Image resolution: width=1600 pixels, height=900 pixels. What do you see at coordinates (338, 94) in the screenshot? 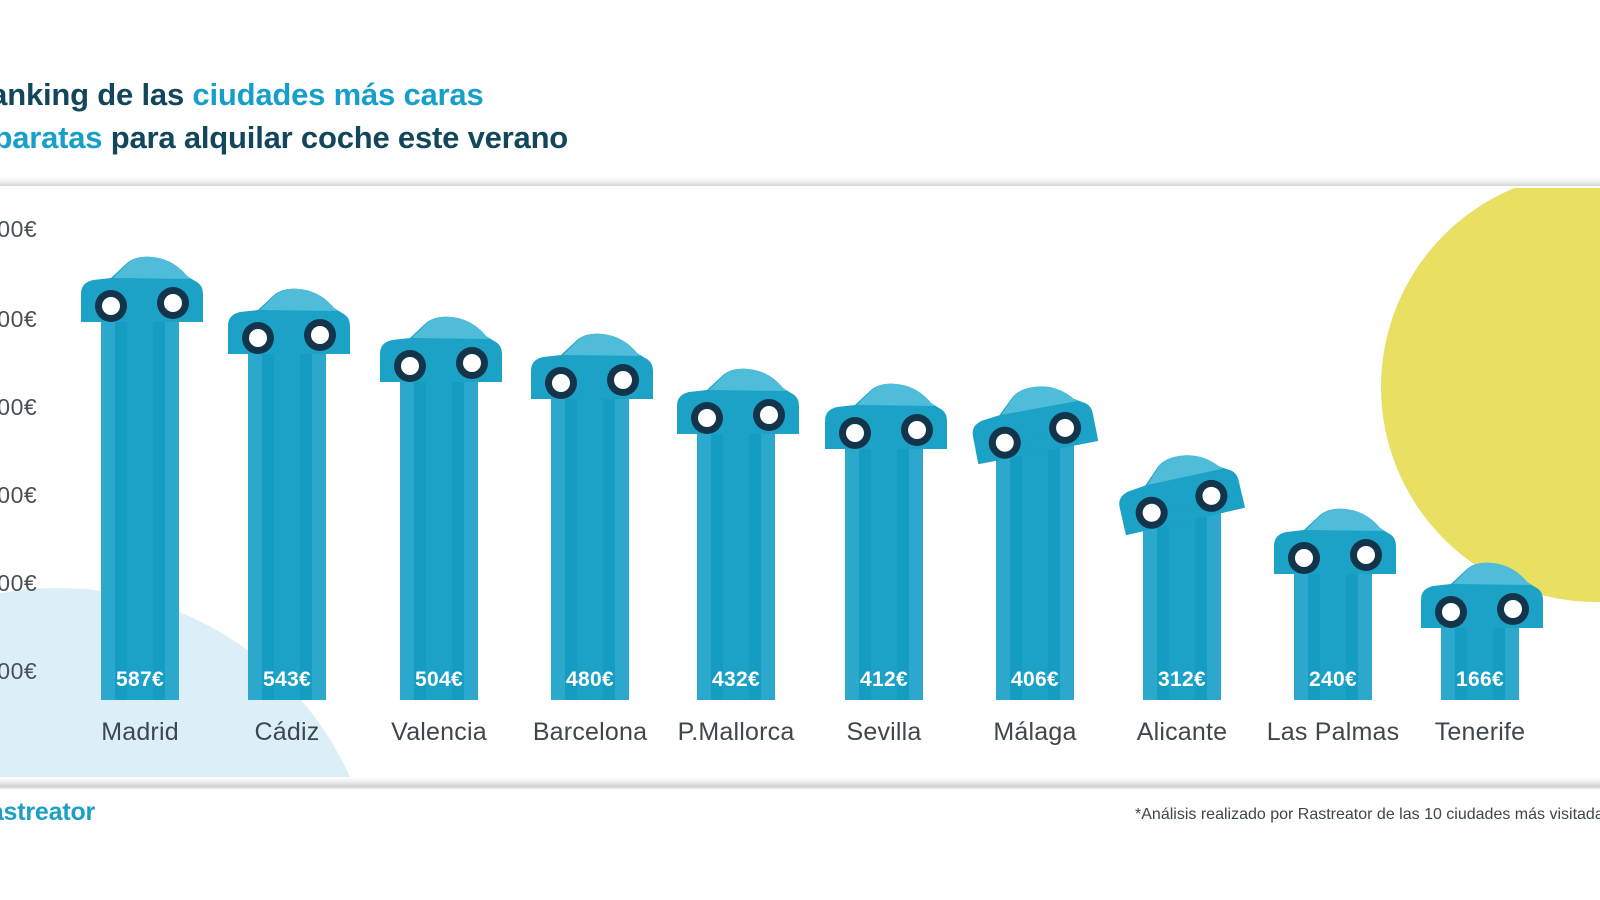
I see `title-part-highlight: ciudades más caras` at bounding box center [338, 94].